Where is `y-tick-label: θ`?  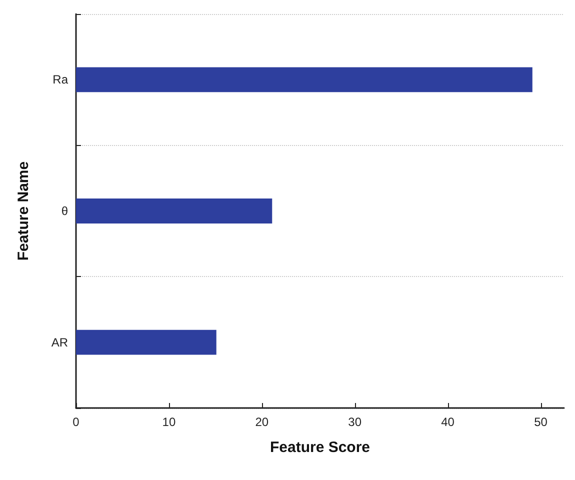 y-tick-label: θ is located at coordinates (64, 211).